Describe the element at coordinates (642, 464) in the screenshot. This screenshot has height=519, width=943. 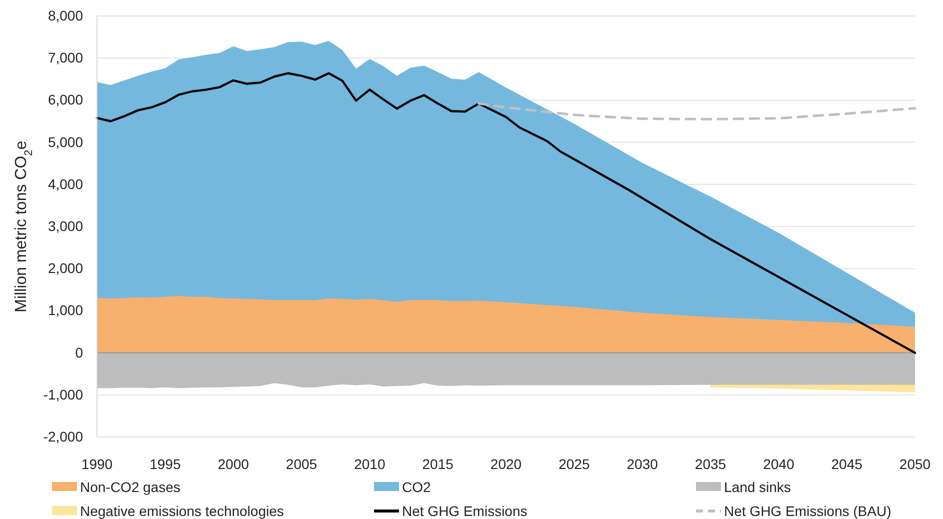
I see `x-tick-label: 2030` at that location.